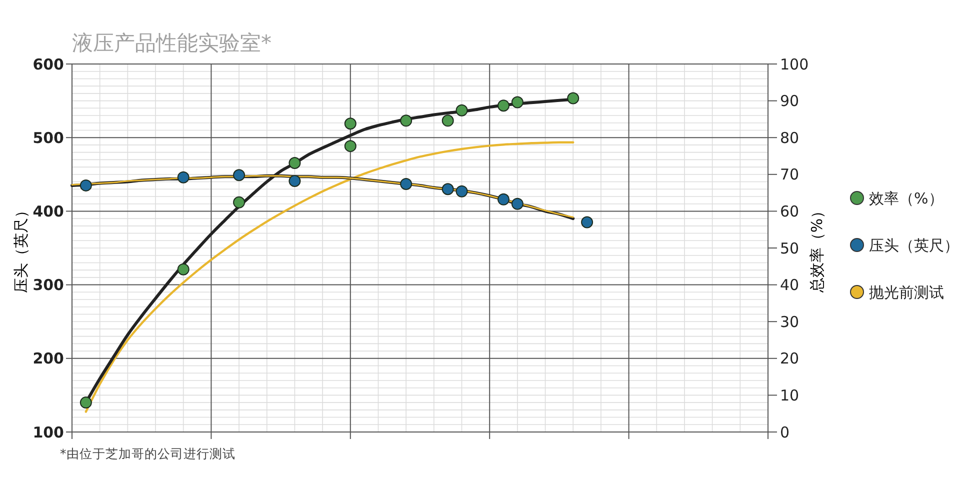 The image size is (980, 486). I want to click on y2-tick-label: 0, so click(785, 432).